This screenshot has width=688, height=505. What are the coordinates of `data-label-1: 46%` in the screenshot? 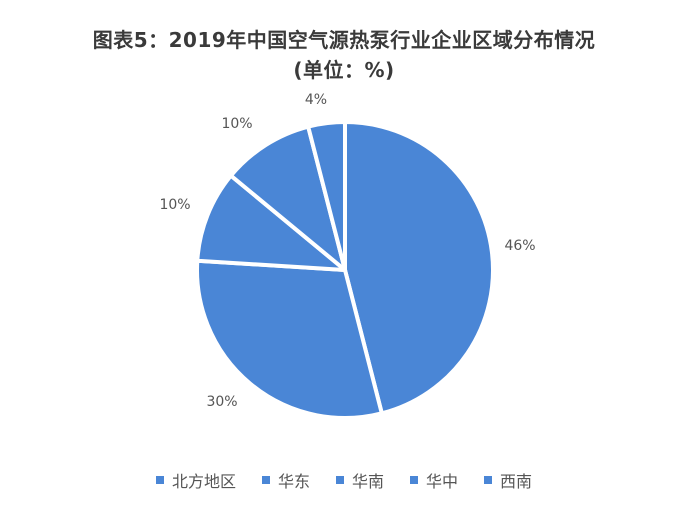 It's located at (519, 246).